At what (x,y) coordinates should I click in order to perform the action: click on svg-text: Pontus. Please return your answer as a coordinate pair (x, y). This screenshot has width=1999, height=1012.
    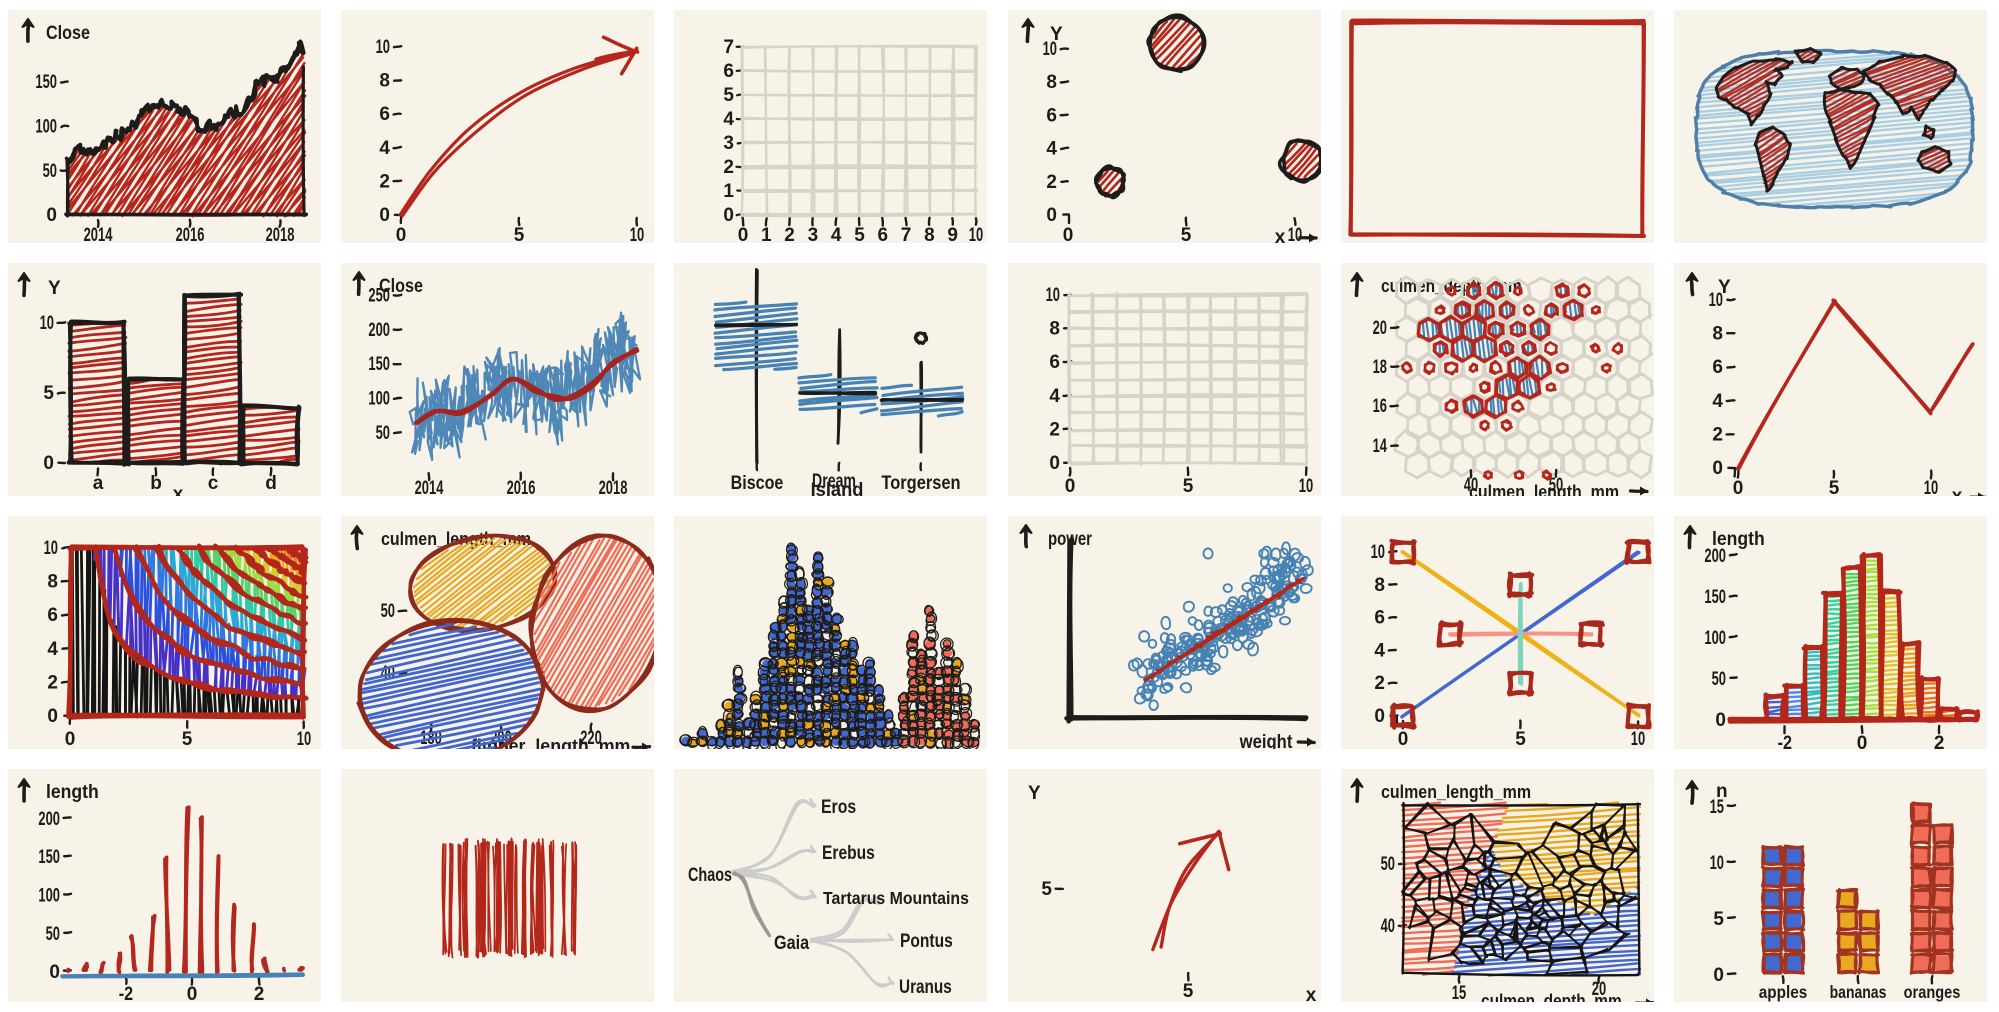
    Looking at the image, I should click on (926, 941).